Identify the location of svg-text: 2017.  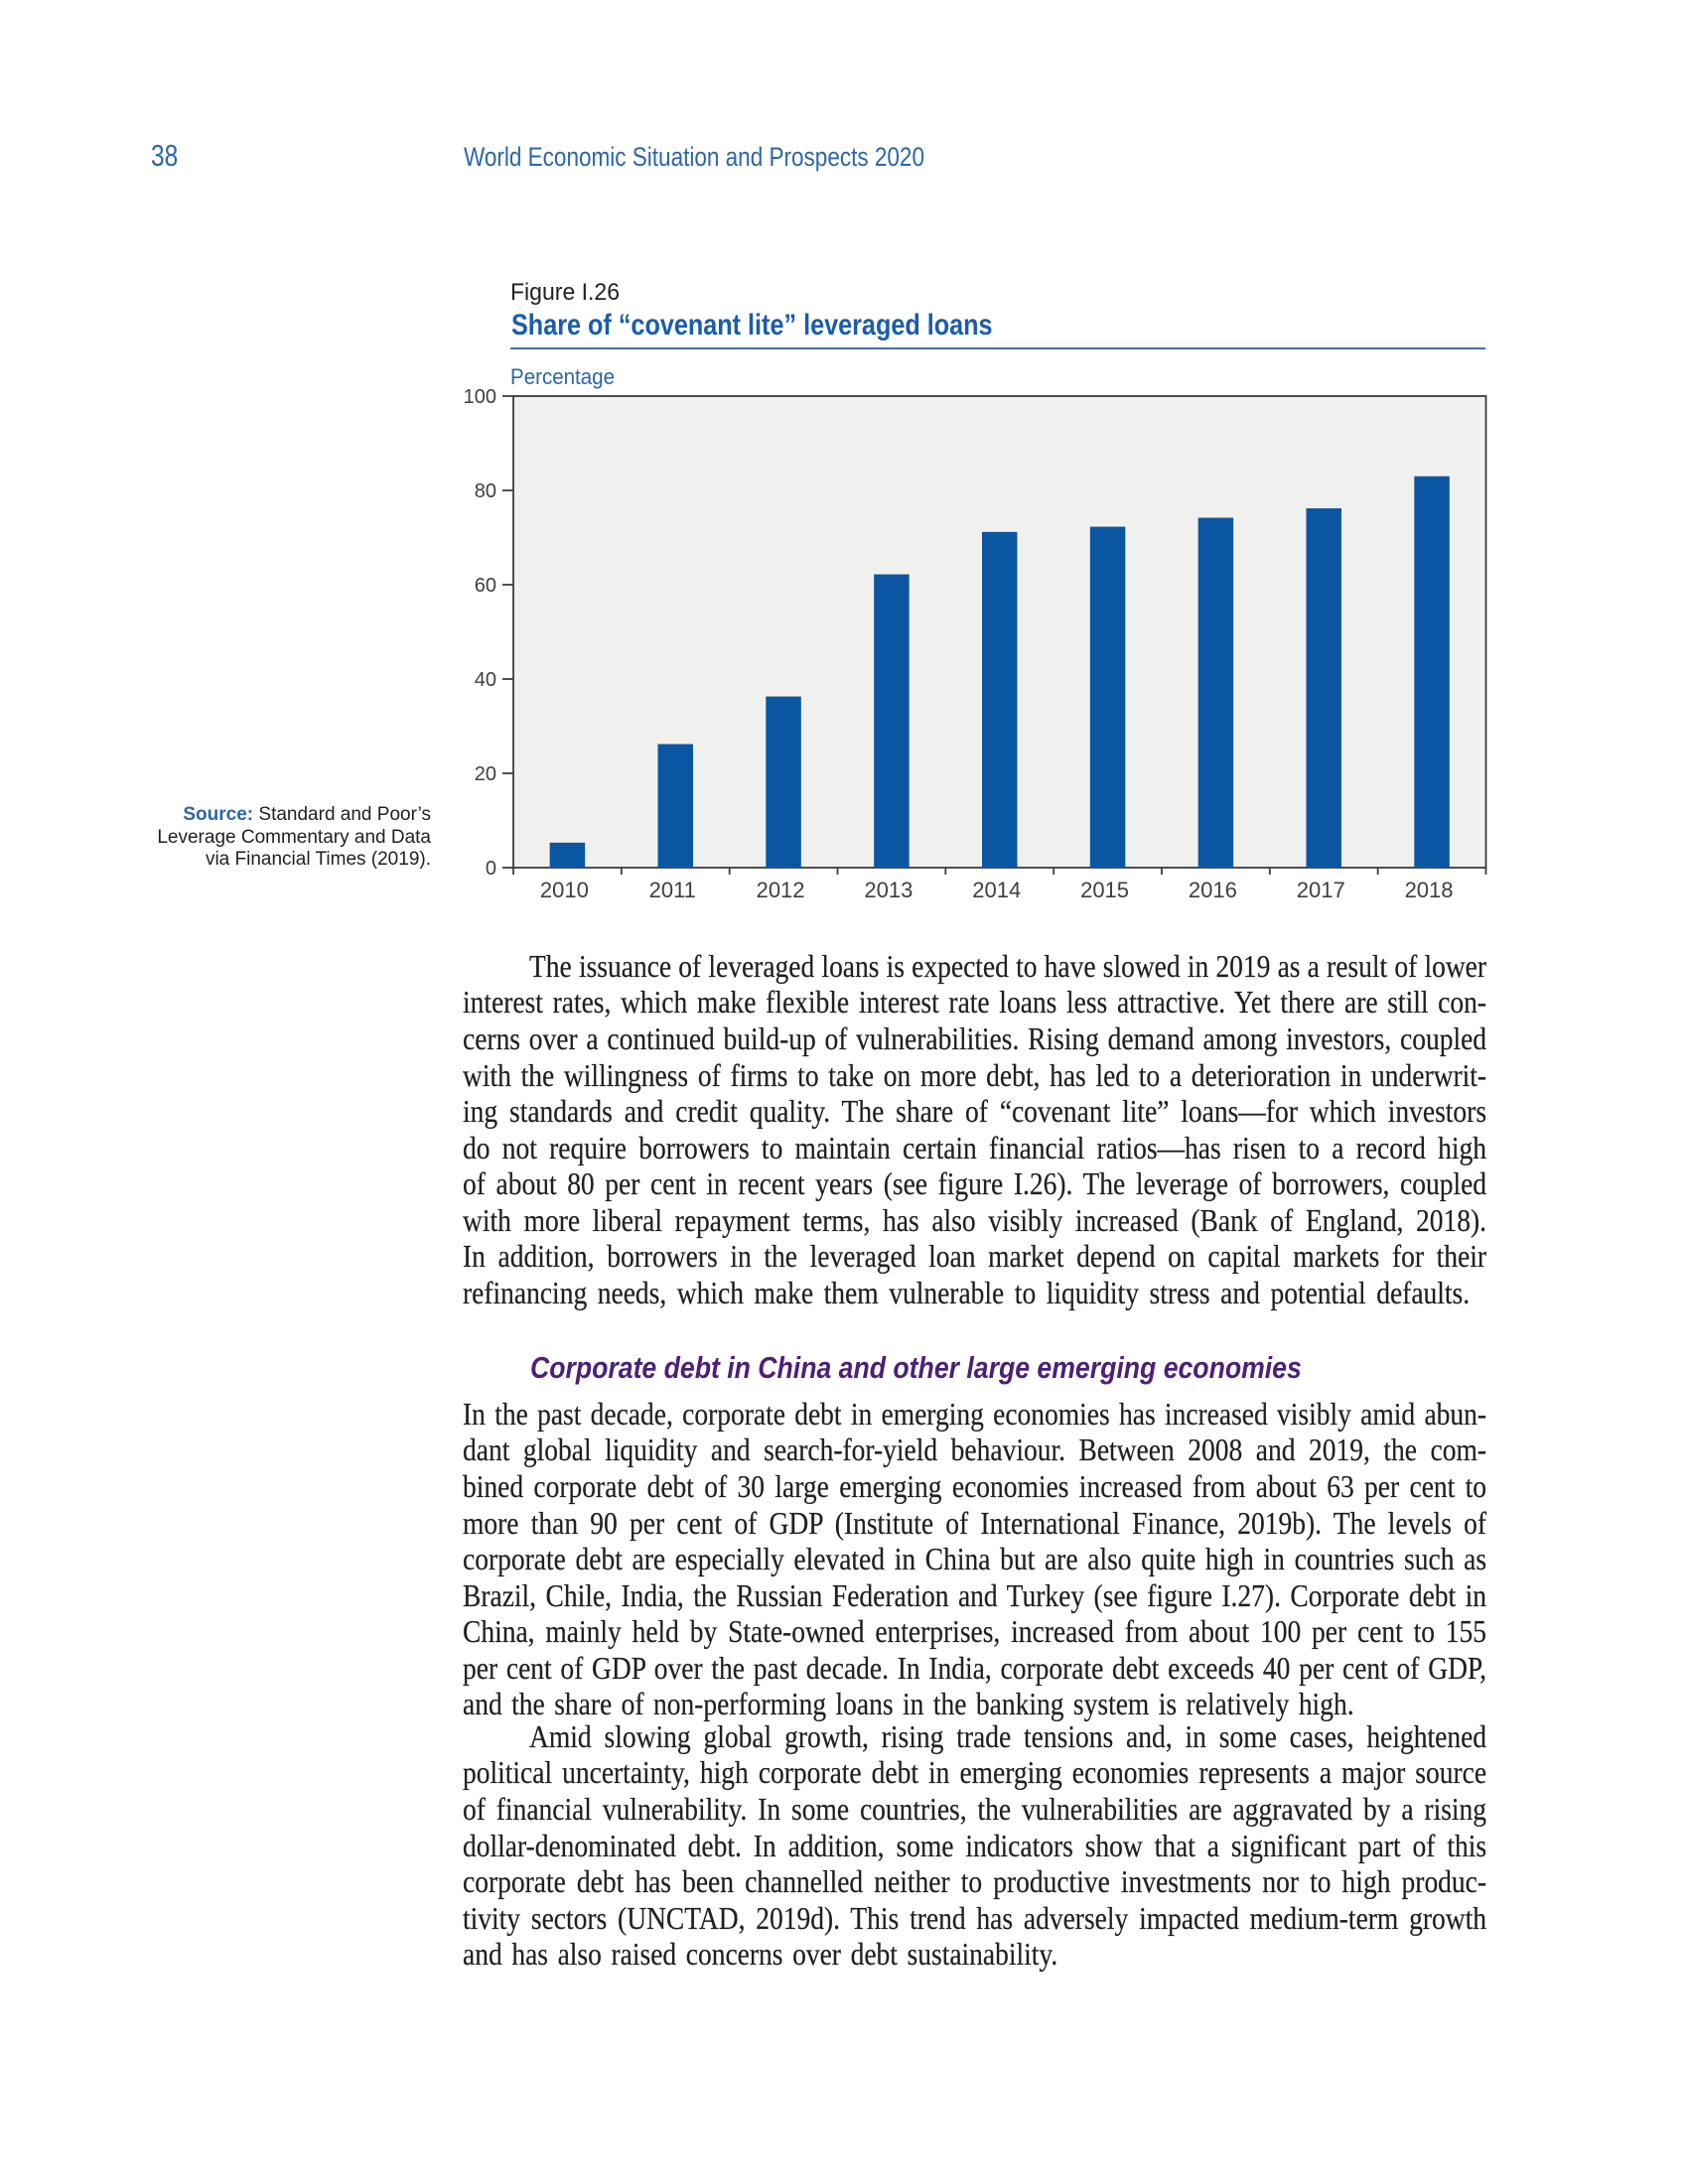
(1321, 890).